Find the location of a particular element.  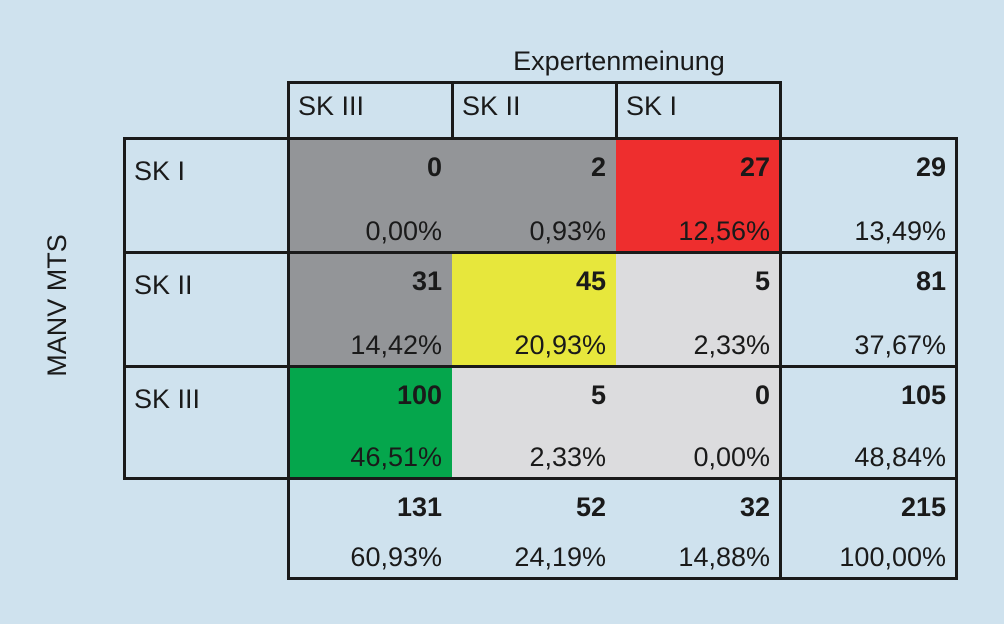

totals-box is located at coordinates (622, 528).